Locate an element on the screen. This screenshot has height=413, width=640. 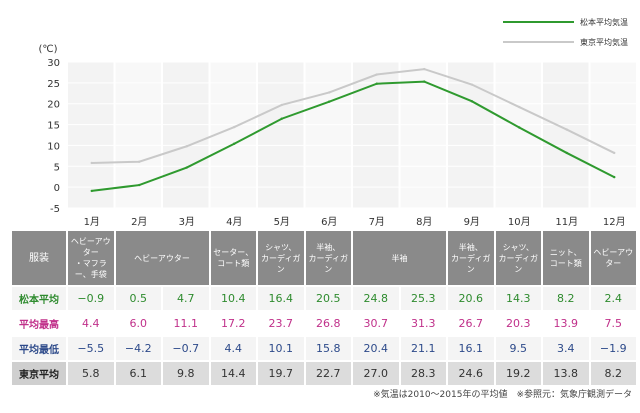
table-cell: 3.4 is located at coordinates (567, 347).